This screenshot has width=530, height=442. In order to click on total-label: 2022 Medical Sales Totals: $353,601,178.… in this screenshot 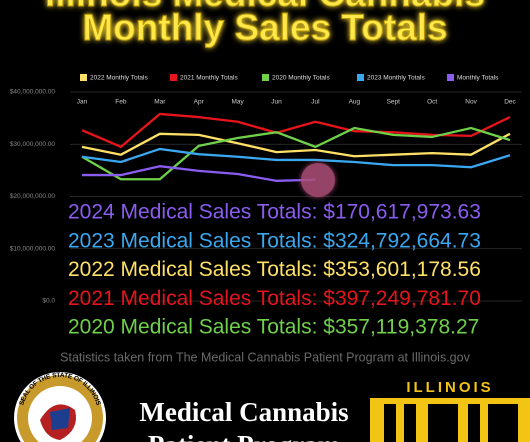, I will do `click(274, 269)`.